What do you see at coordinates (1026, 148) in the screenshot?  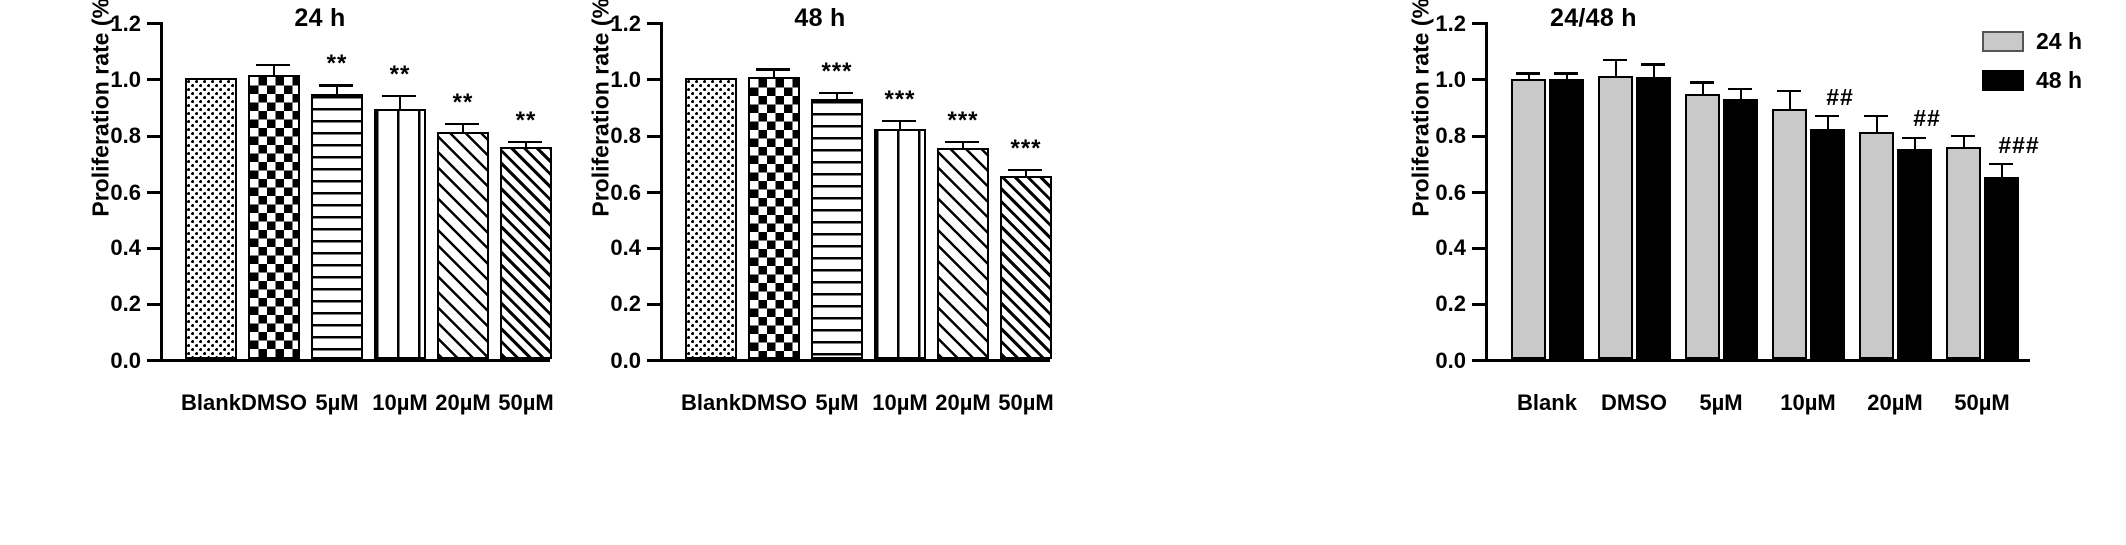 I see `significance-50um: ***` at bounding box center [1026, 148].